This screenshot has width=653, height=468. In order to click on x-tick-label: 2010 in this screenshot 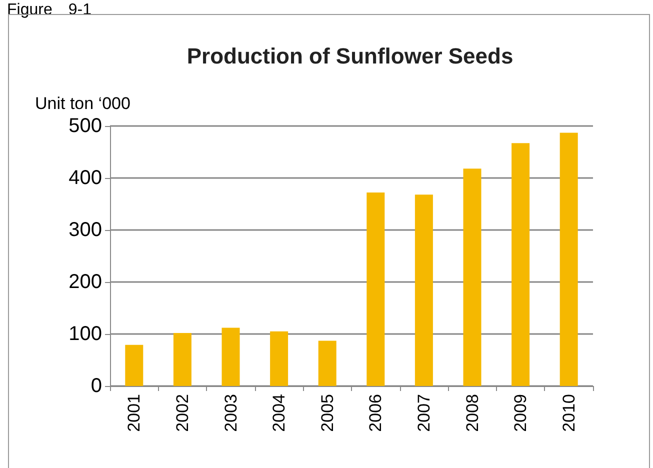, I will do `click(568, 413)`.